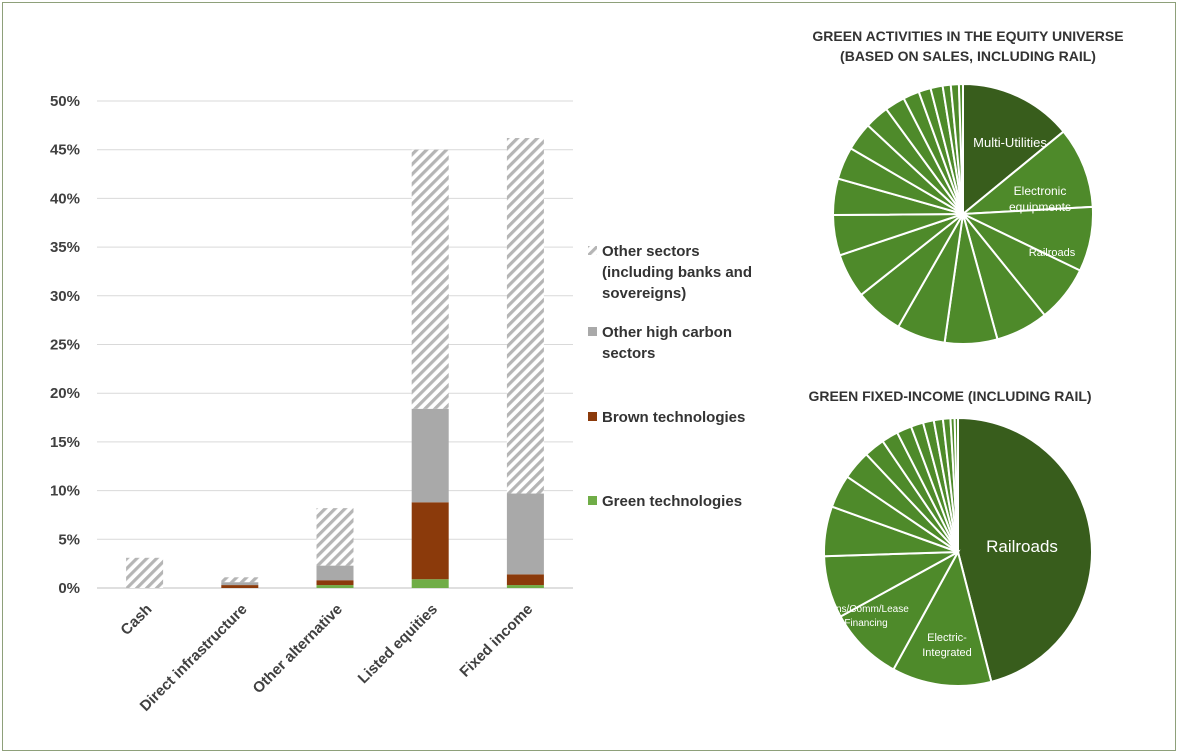 The image size is (1180, 755). Describe the element at coordinates (1040, 191) in the screenshot. I see `pie-slice-label: Electronic` at that location.